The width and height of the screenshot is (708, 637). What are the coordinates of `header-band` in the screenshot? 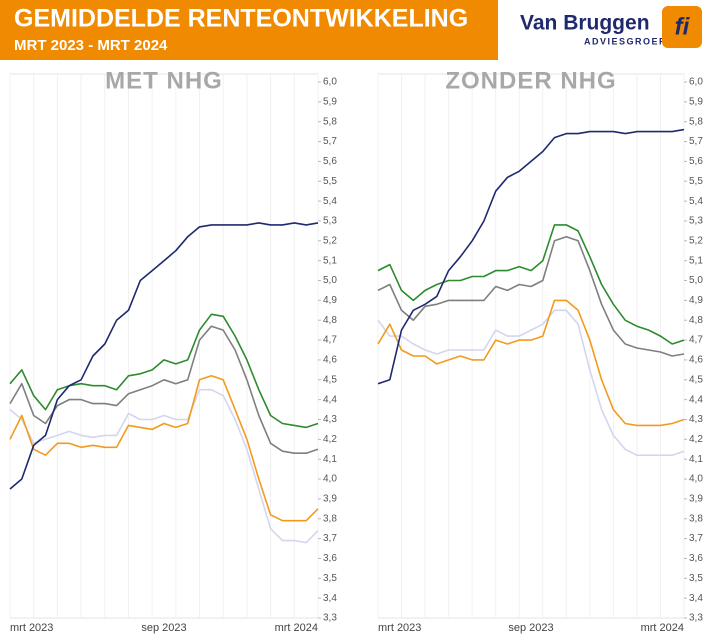 It's located at (249, 30).